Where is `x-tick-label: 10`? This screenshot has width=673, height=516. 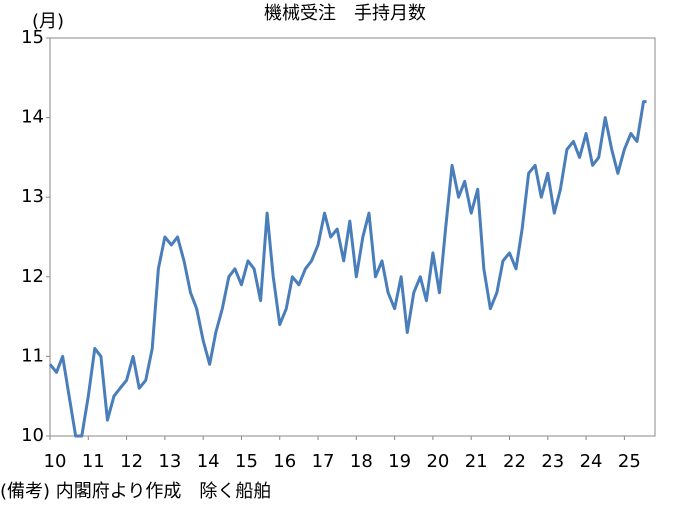 x-tick-label: 10 is located at coordinates (55, 461).